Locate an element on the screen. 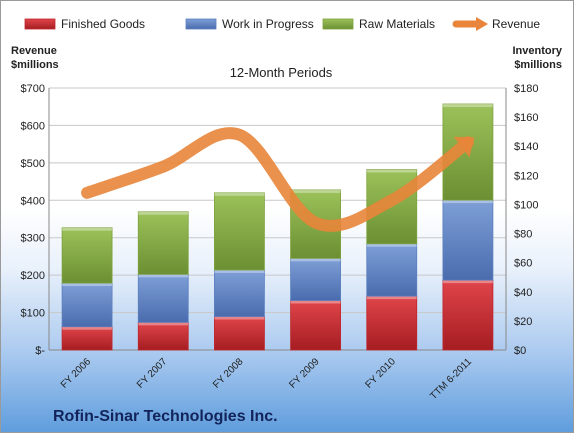  legend-swatch-finished-goods is located at coordinates (40, 24).